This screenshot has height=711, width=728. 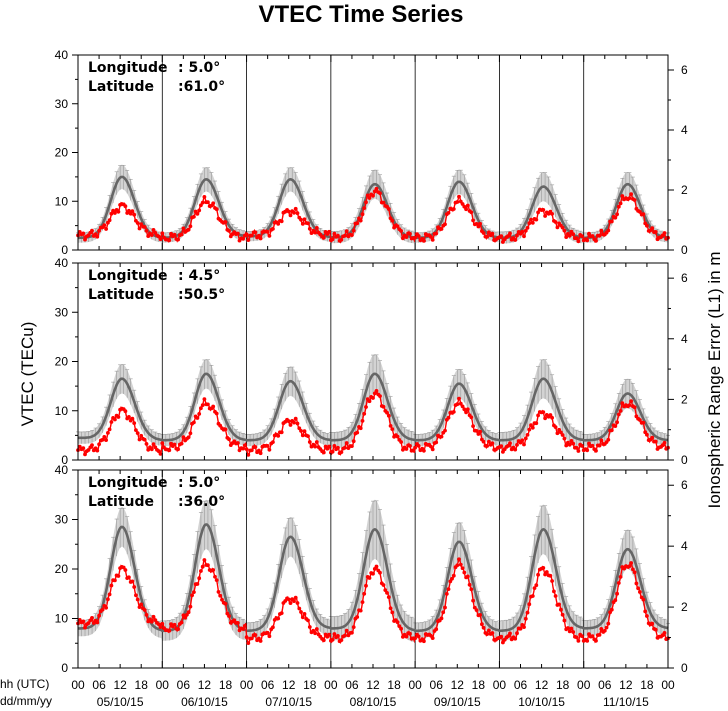 I want to click on x-axis-hours-label: hh (UTC), so click(x=24, y=684).